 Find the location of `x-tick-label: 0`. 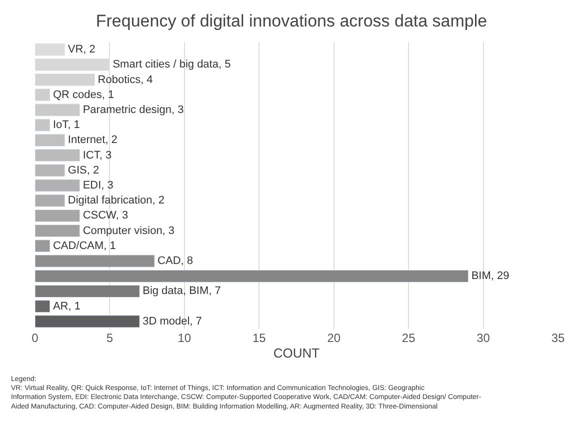

x-tick-label: 0 is located at coordinates (35, 338).